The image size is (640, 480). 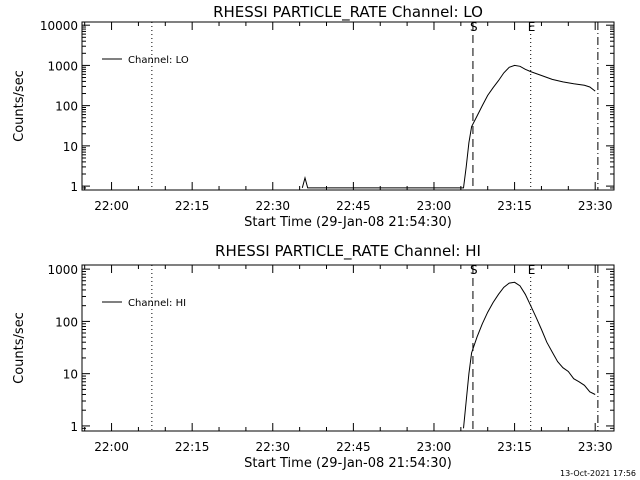 I want to click on chart-title: RHESSI PARTICLE_RATE Channel: HI, so click(x=348, y=251).